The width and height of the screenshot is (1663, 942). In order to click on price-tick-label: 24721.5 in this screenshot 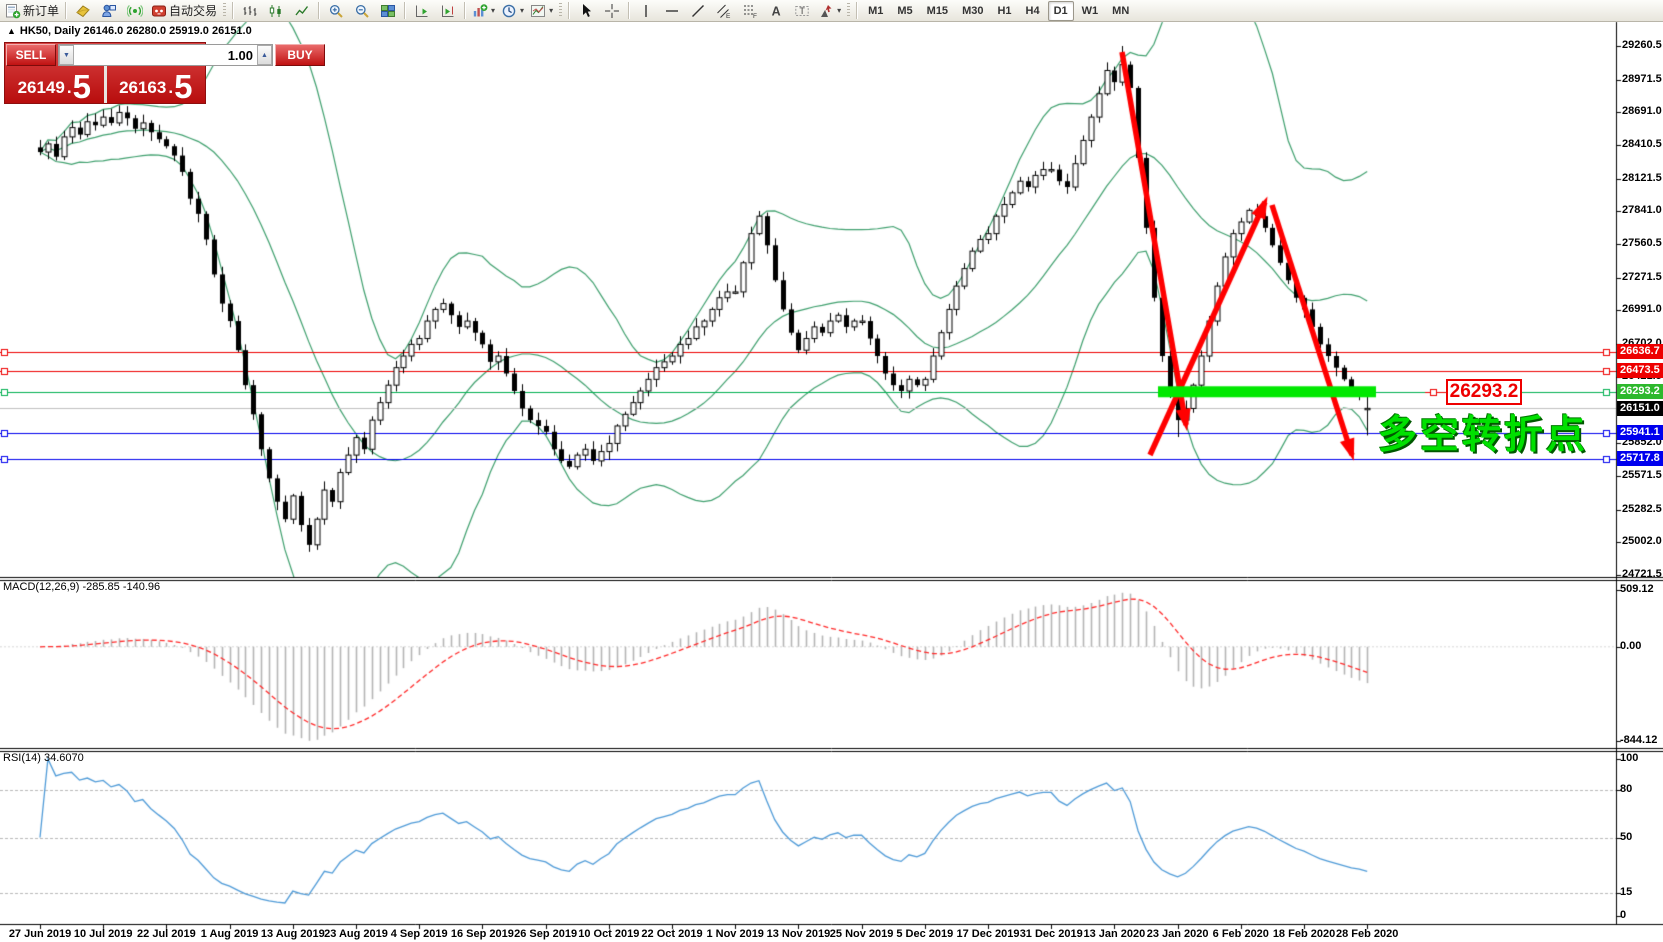, I will do `click(1642, 573)`.